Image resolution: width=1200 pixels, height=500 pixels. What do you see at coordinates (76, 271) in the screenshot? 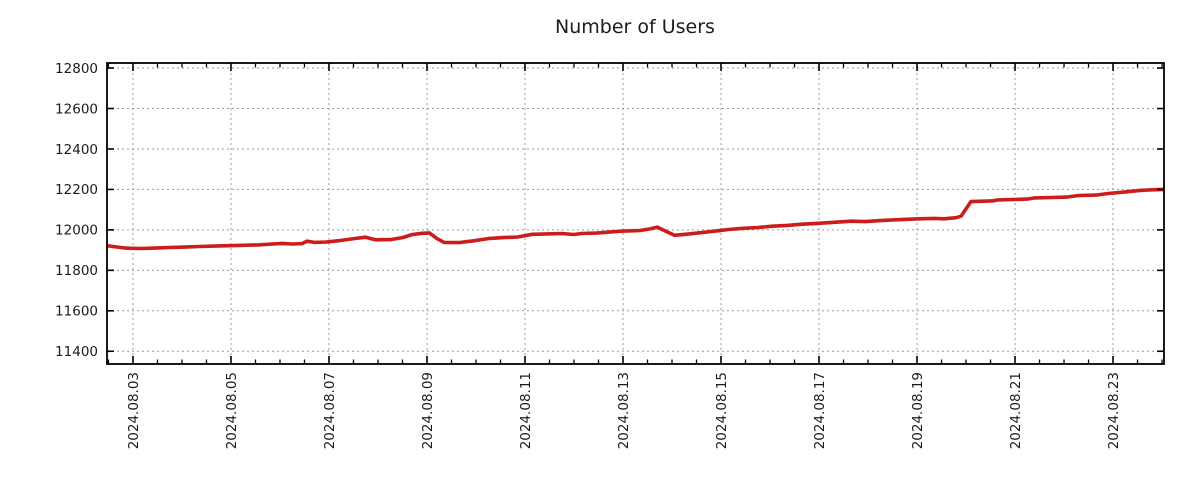
I see `y-axis-tick-label: 11800` at bounding box center [76, 271].